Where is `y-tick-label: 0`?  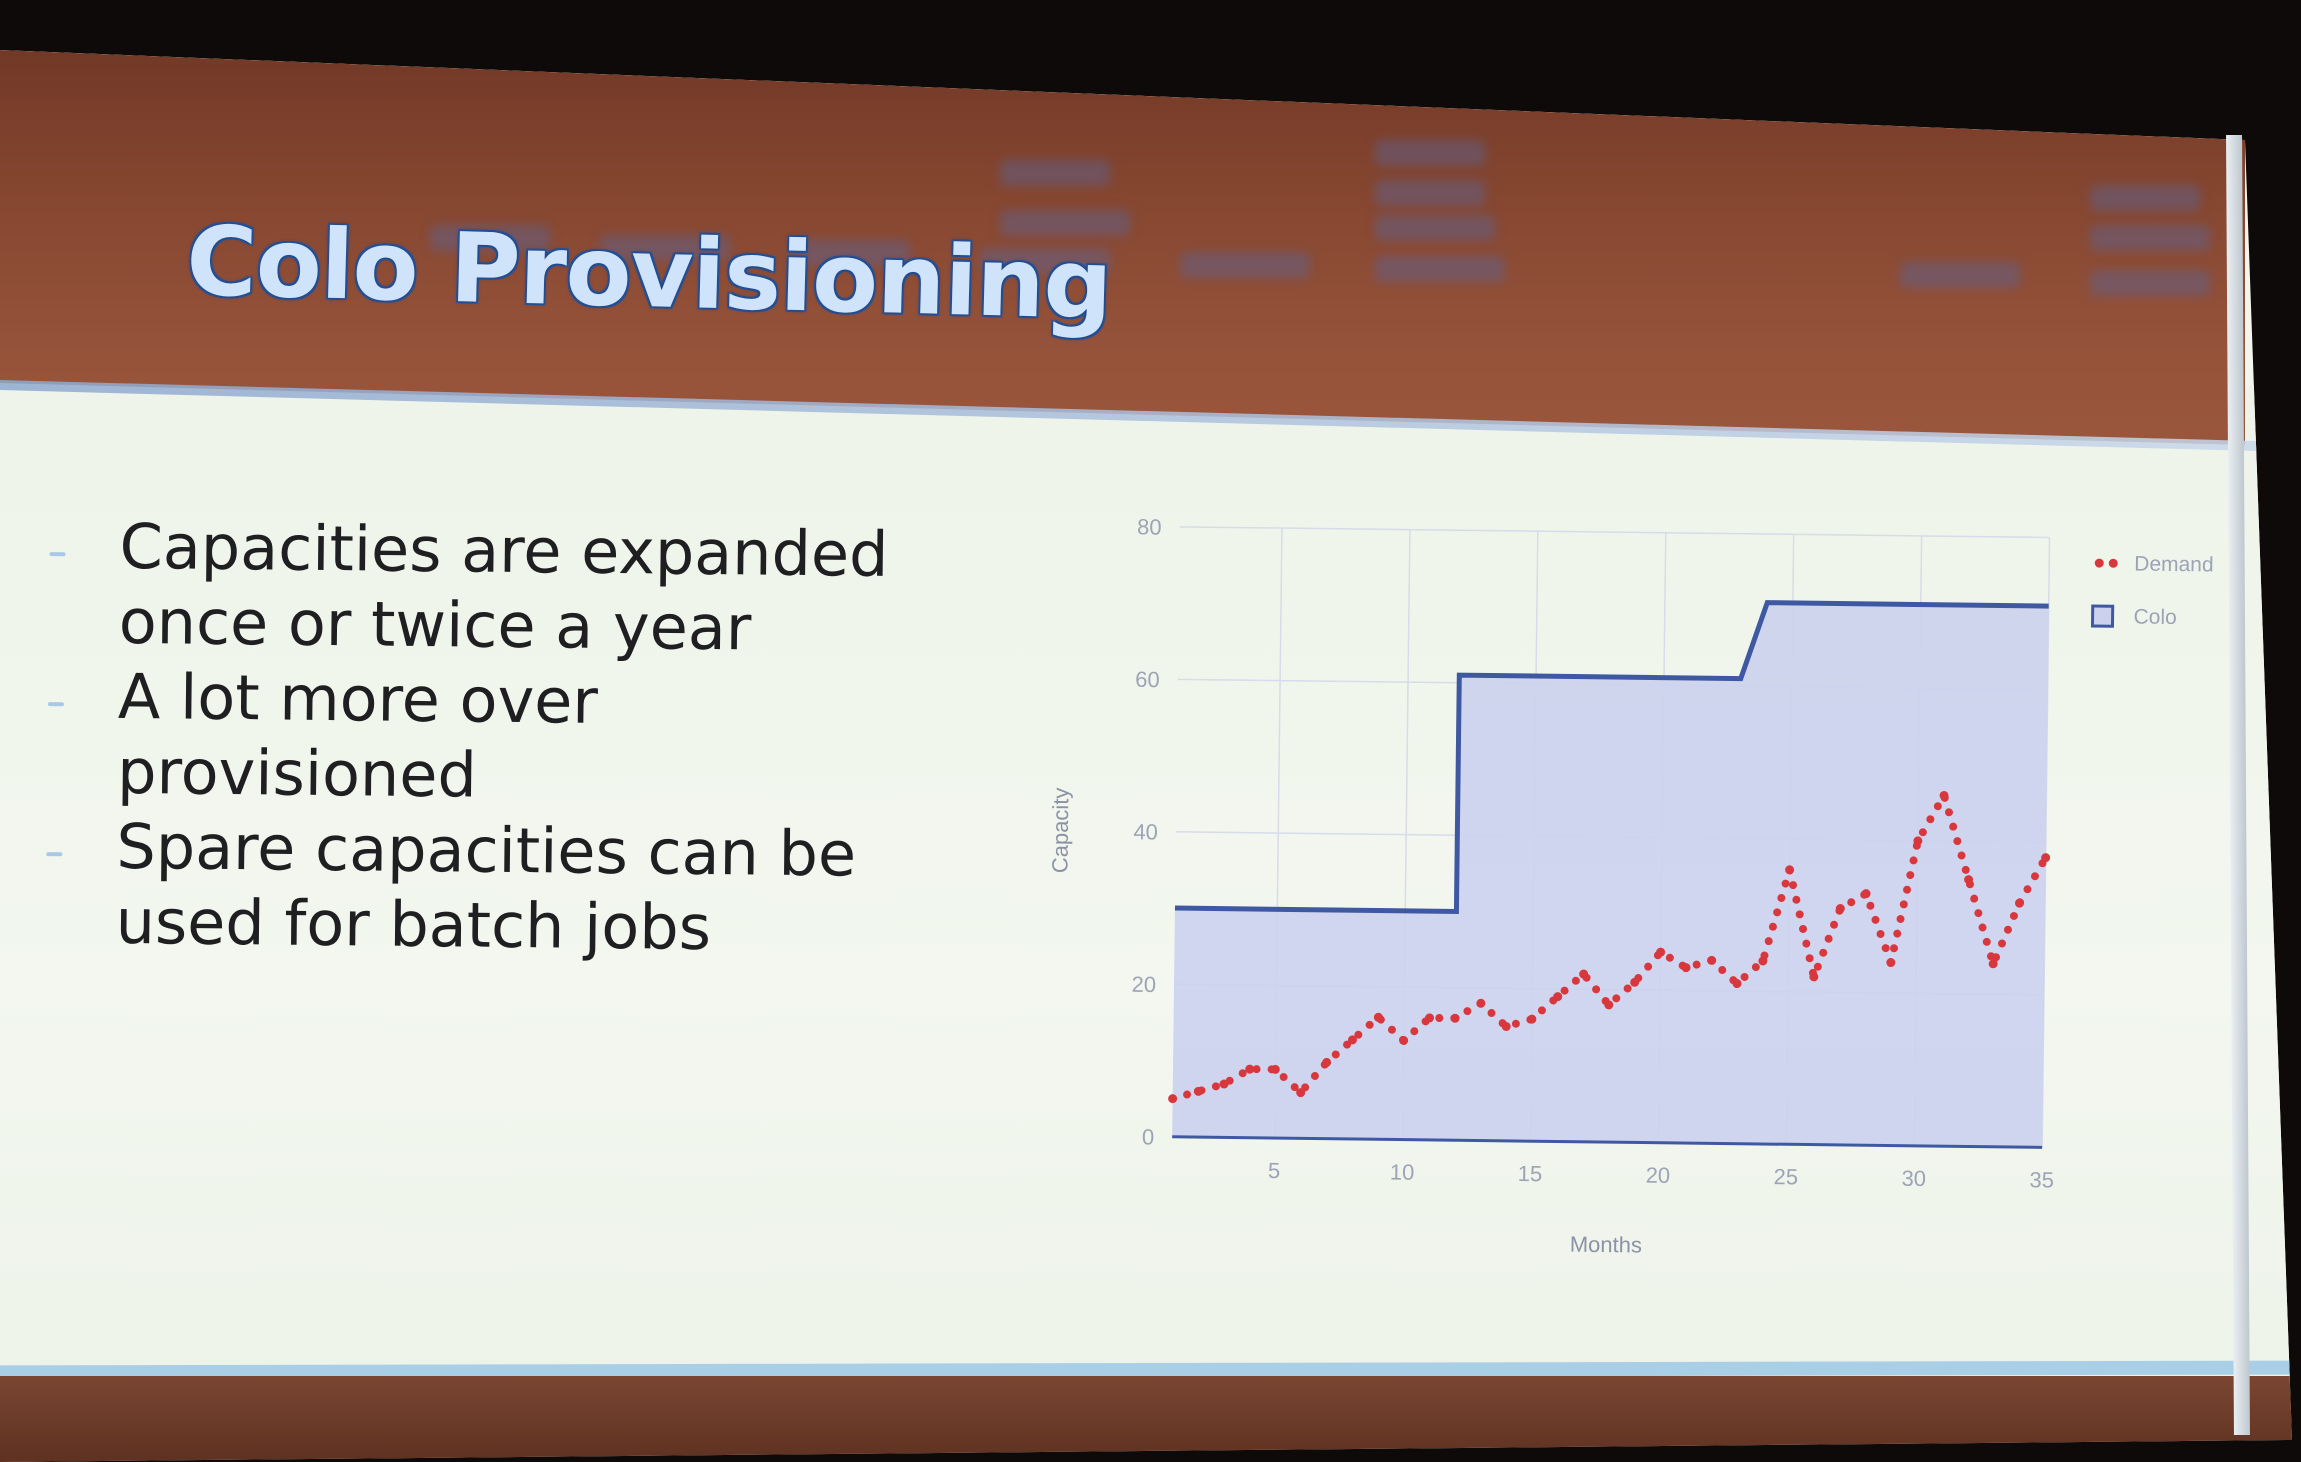
y-tick-label: 0 is located at coordinates (1148, 1136).